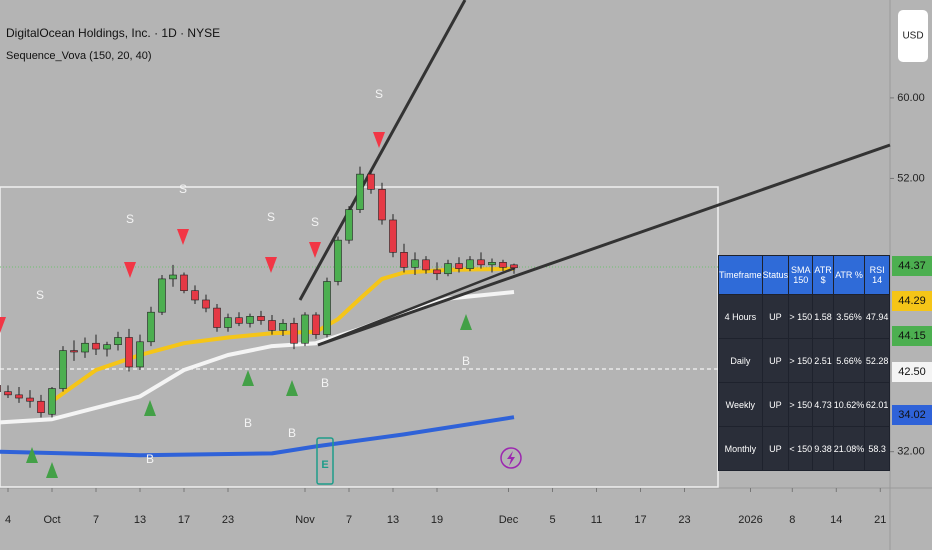 The width and height of the screenshot is (932, 550). I want to click on x-tick-label: 5, so click(552, 520).